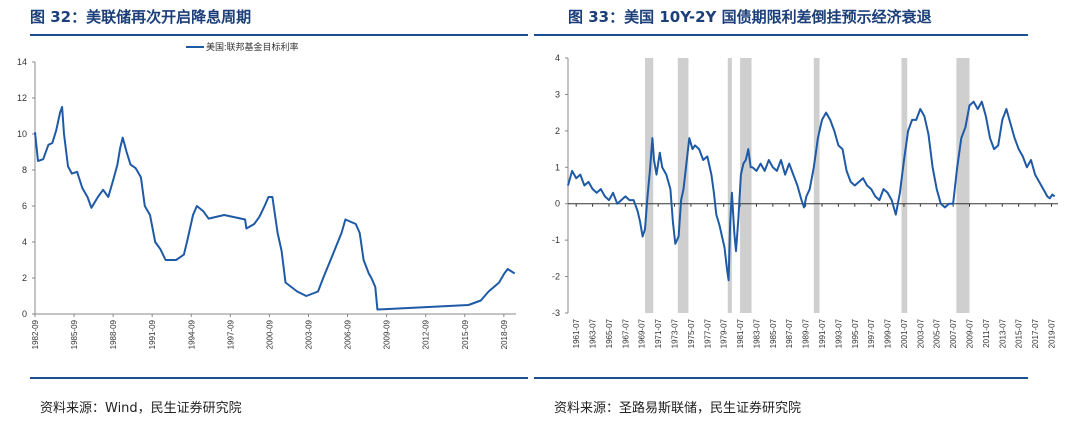 This screenshot has width=1080, height=424. What do you see at coordinates (141, 17) in the screenshot?
I see `left-figure-title: 图 32：美联储再次开启降息周期` at bounding box center [141, 17].